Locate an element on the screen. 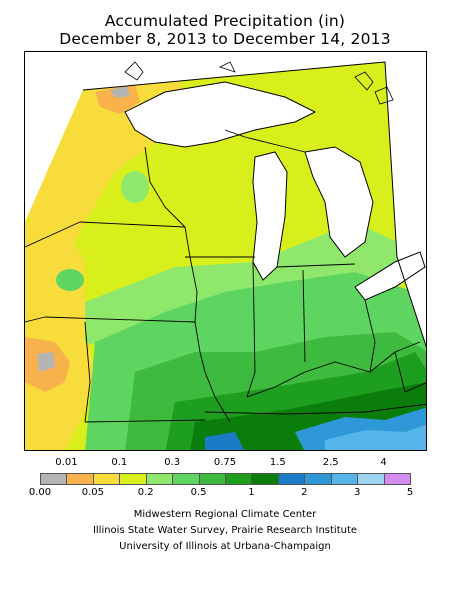  border-ohio-east is located at coordinates (370, 336).